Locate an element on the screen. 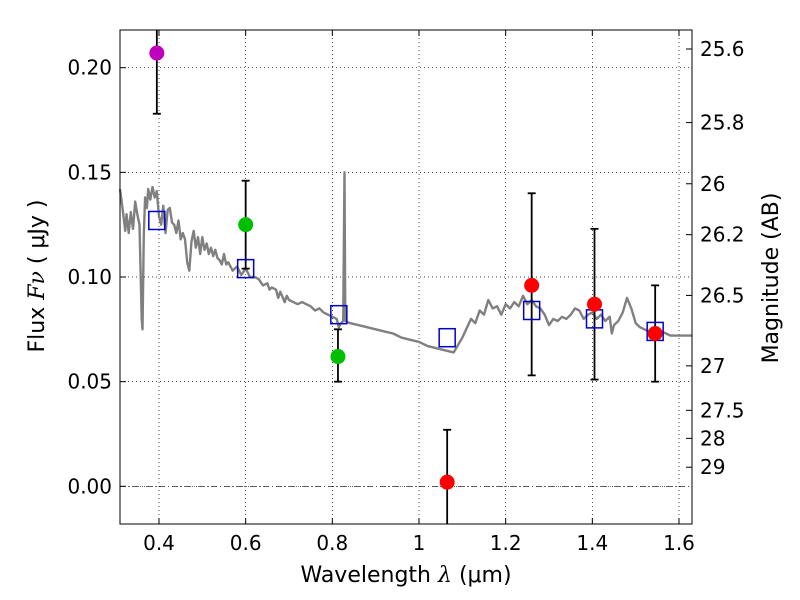  x-axis-label-prefix: Wavelength is located at coordinates (365, 575).